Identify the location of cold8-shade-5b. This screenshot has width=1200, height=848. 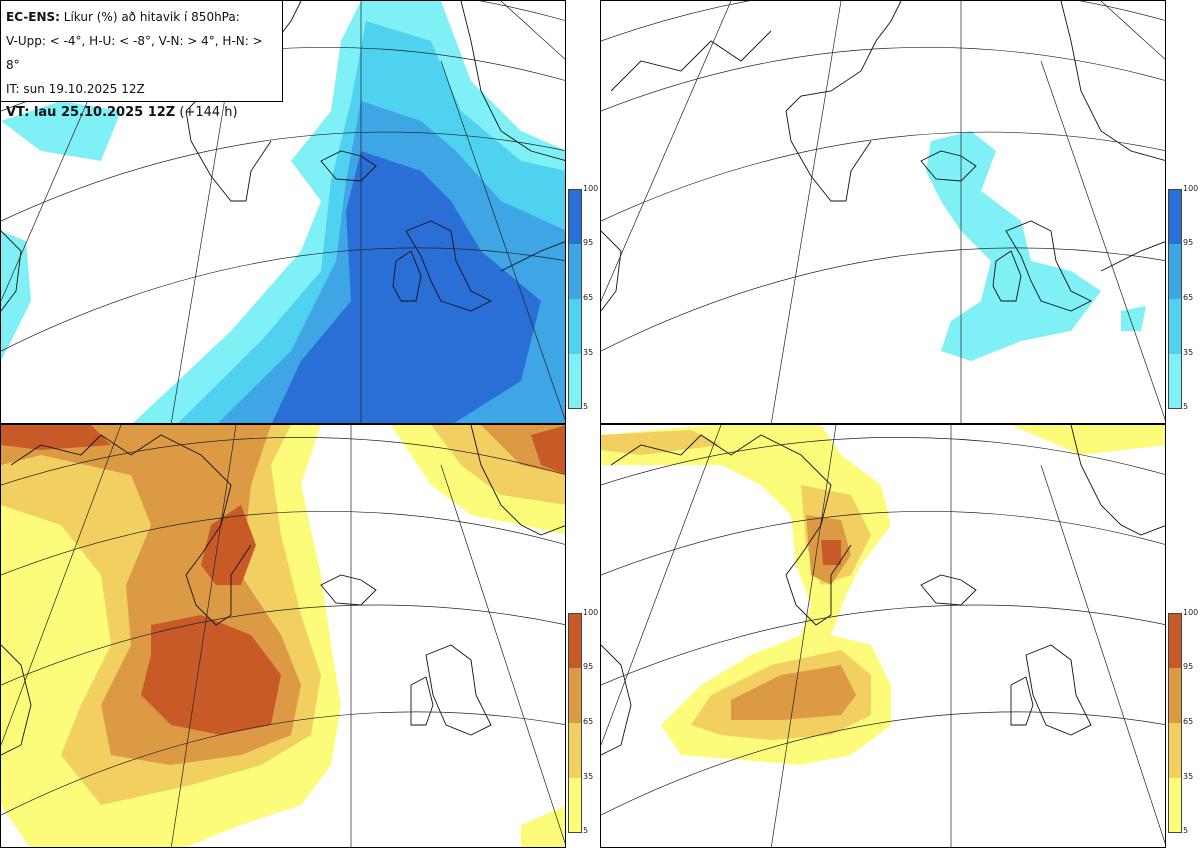
(1133, 318).